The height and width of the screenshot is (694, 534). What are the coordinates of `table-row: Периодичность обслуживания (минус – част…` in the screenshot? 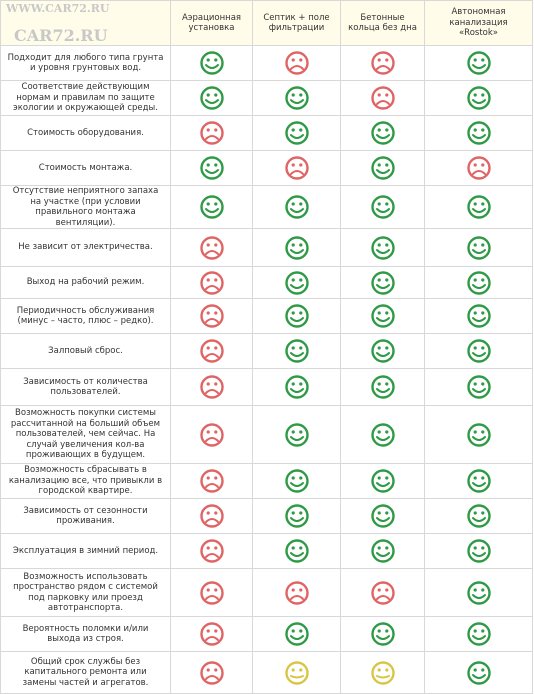 It's located at (266, 316).